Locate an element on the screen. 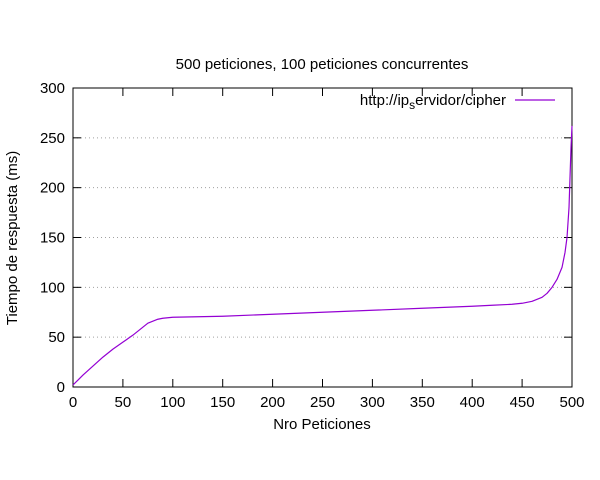 This screenshot has height=480, width=600. legend-name-rest: ervidor/cipher is located at coordinates (460, 100).